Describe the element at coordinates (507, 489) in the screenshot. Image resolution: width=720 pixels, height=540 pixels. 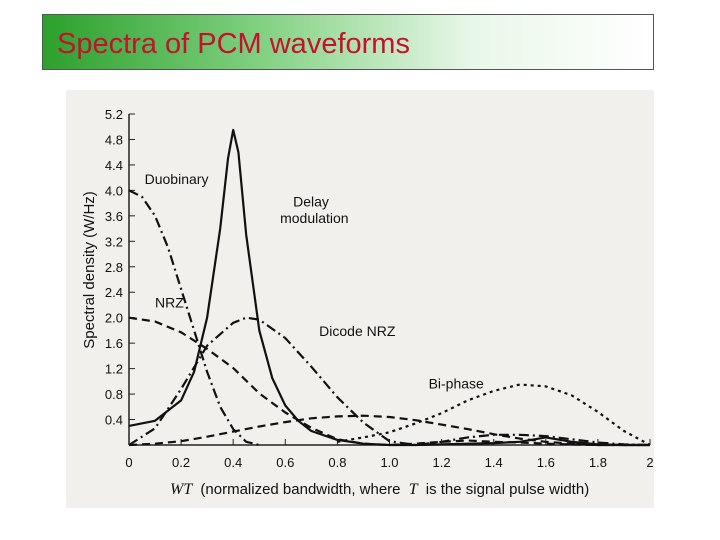
I see `x-axis-label-part2: is the signal pulse width)` at that location.